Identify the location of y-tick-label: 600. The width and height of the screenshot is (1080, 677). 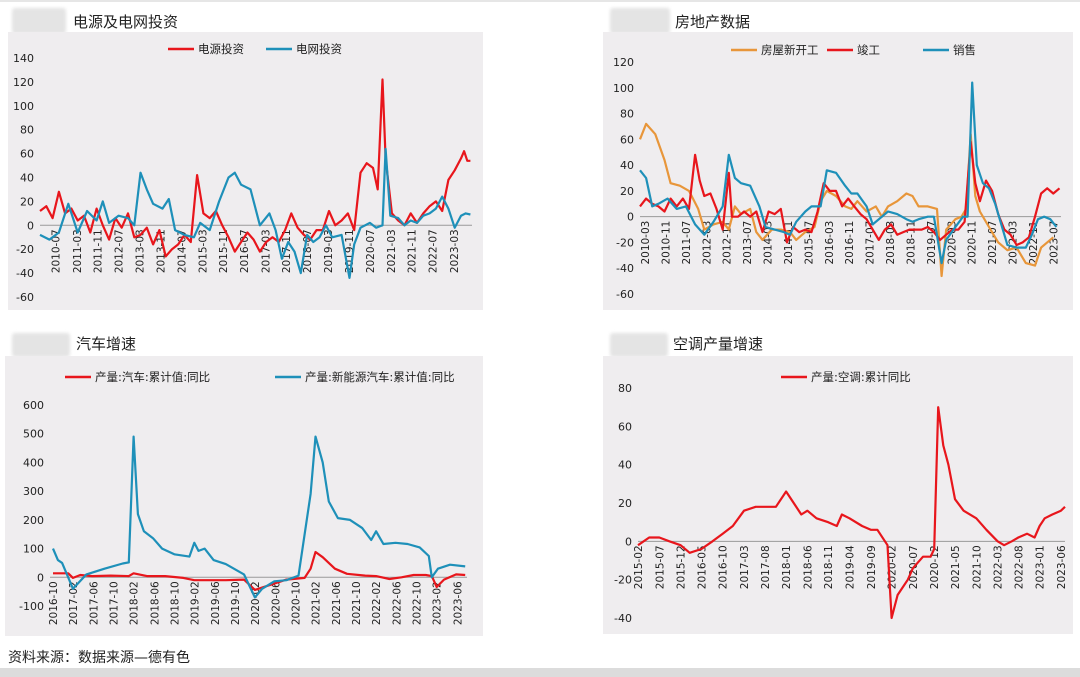
(33, 405).